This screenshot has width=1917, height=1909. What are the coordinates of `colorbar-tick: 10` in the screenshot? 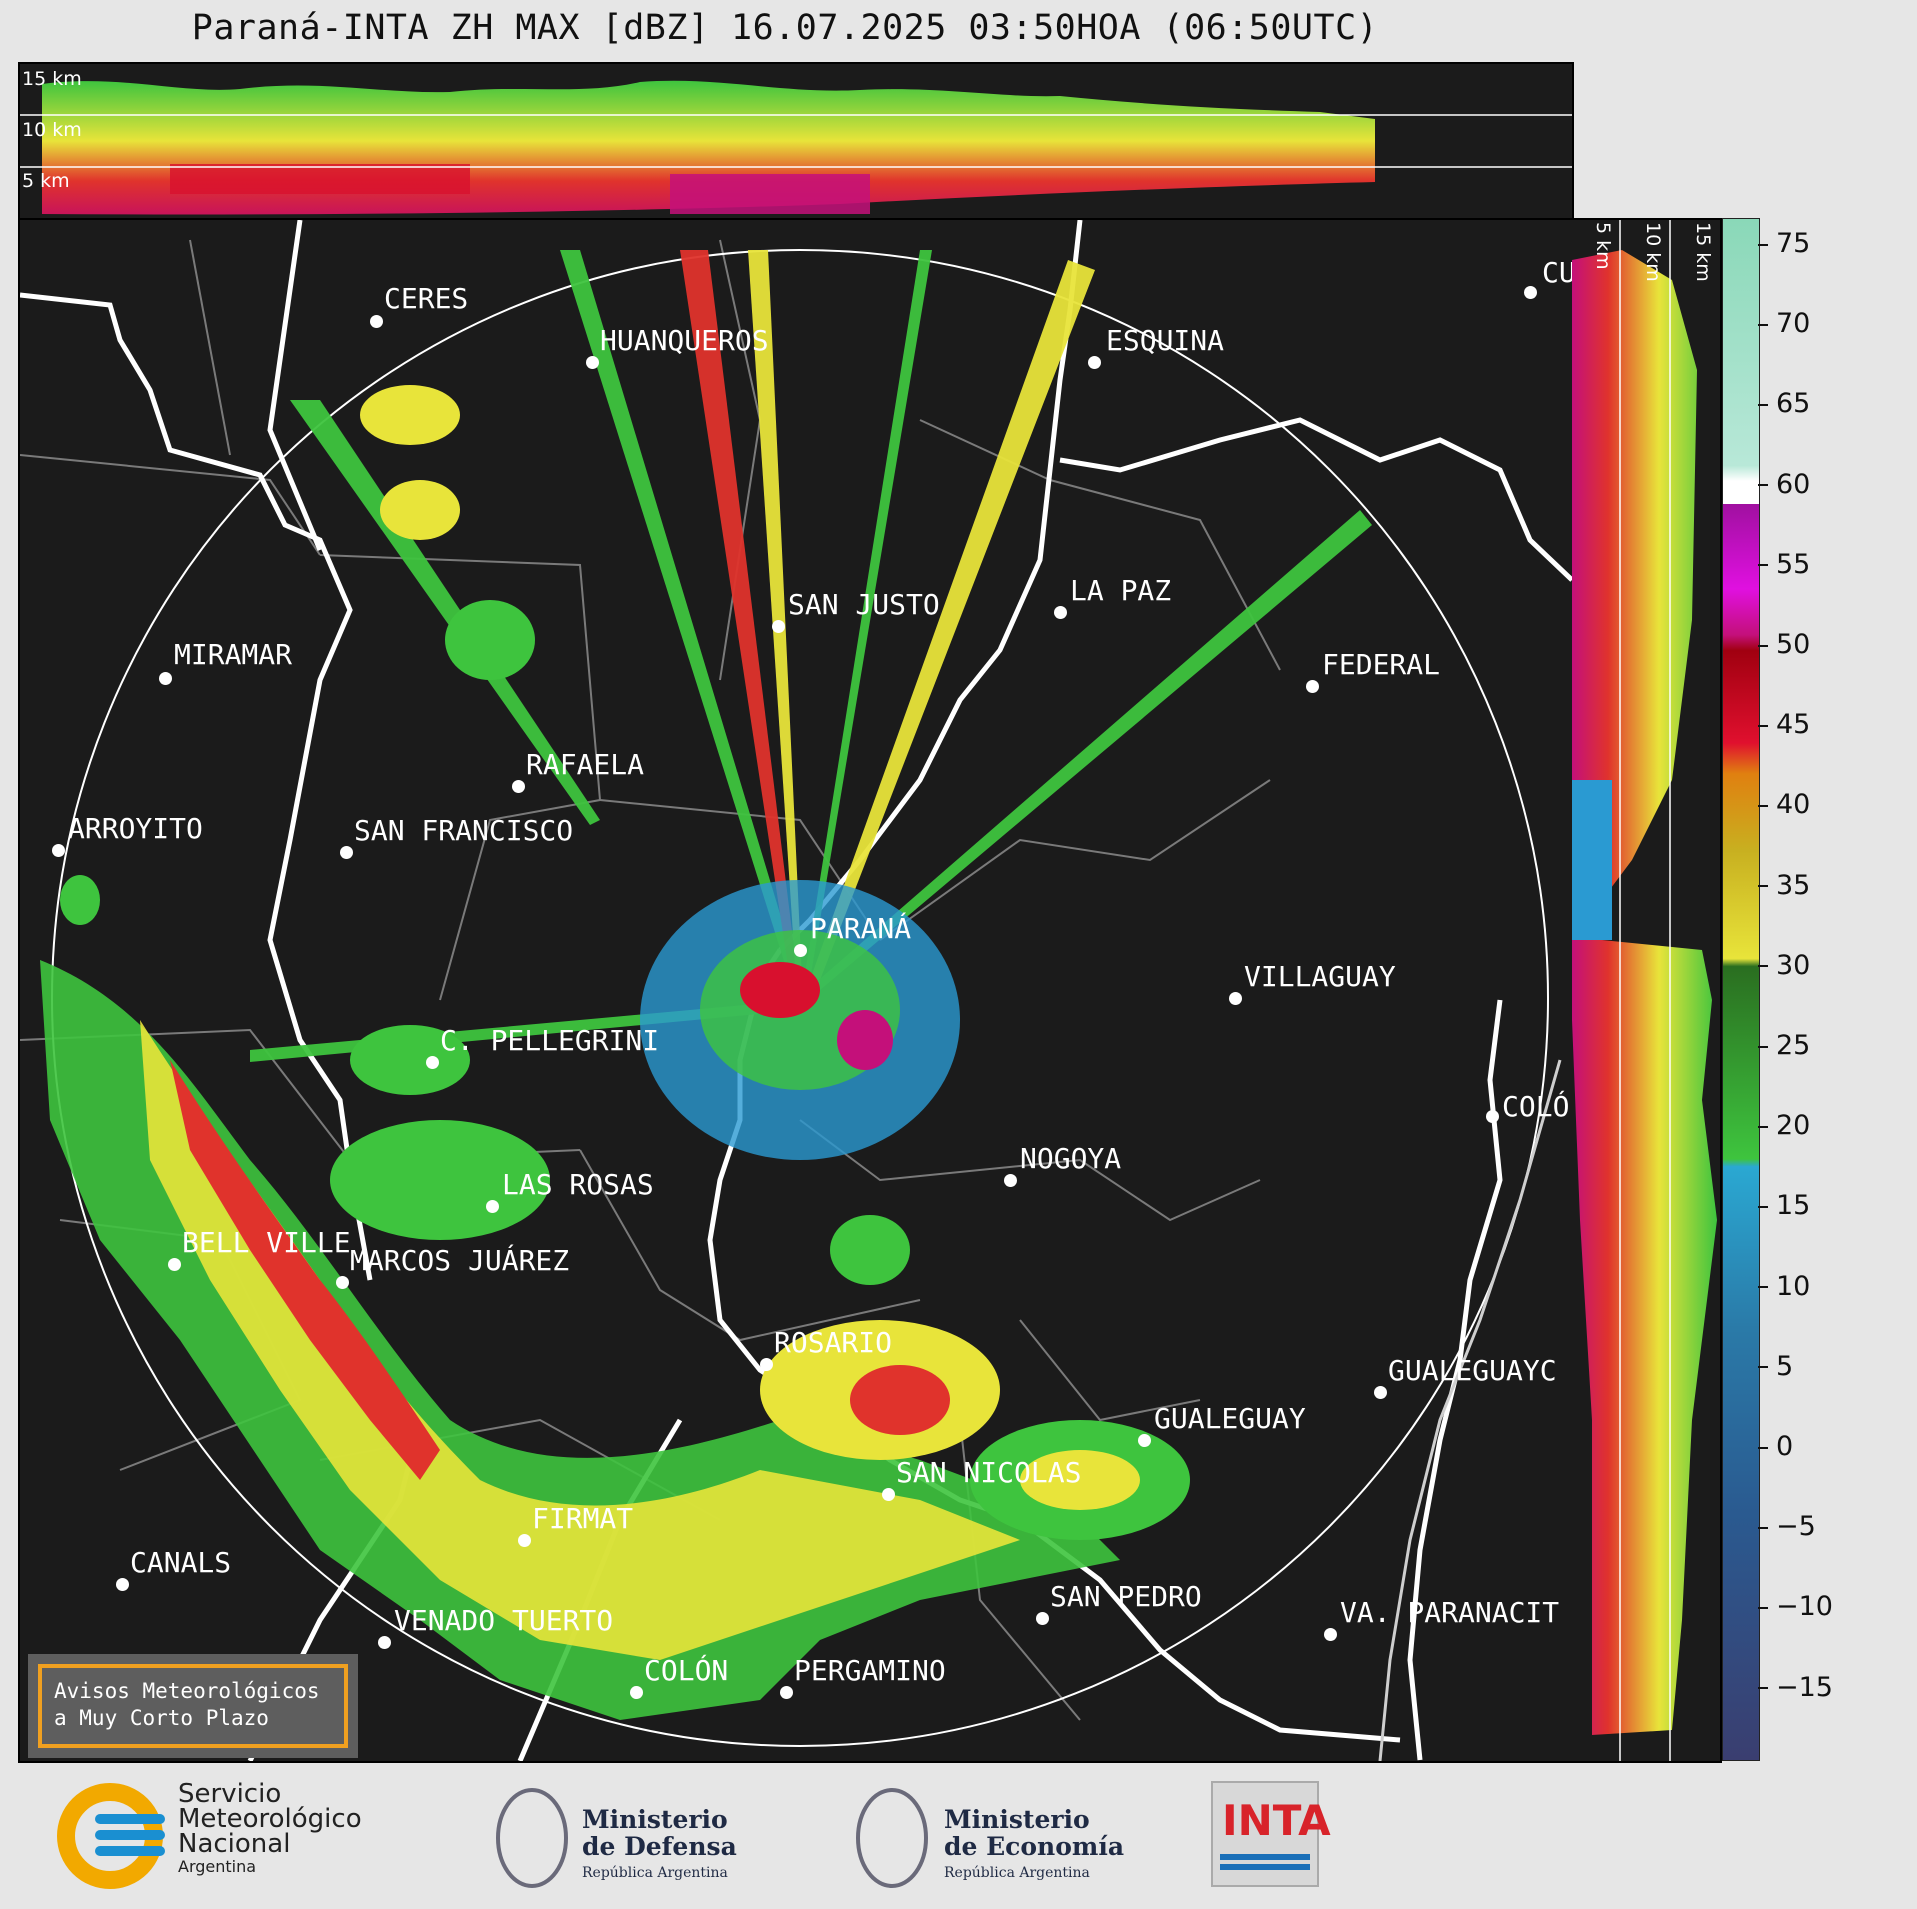 It's located at (1784, 1286).